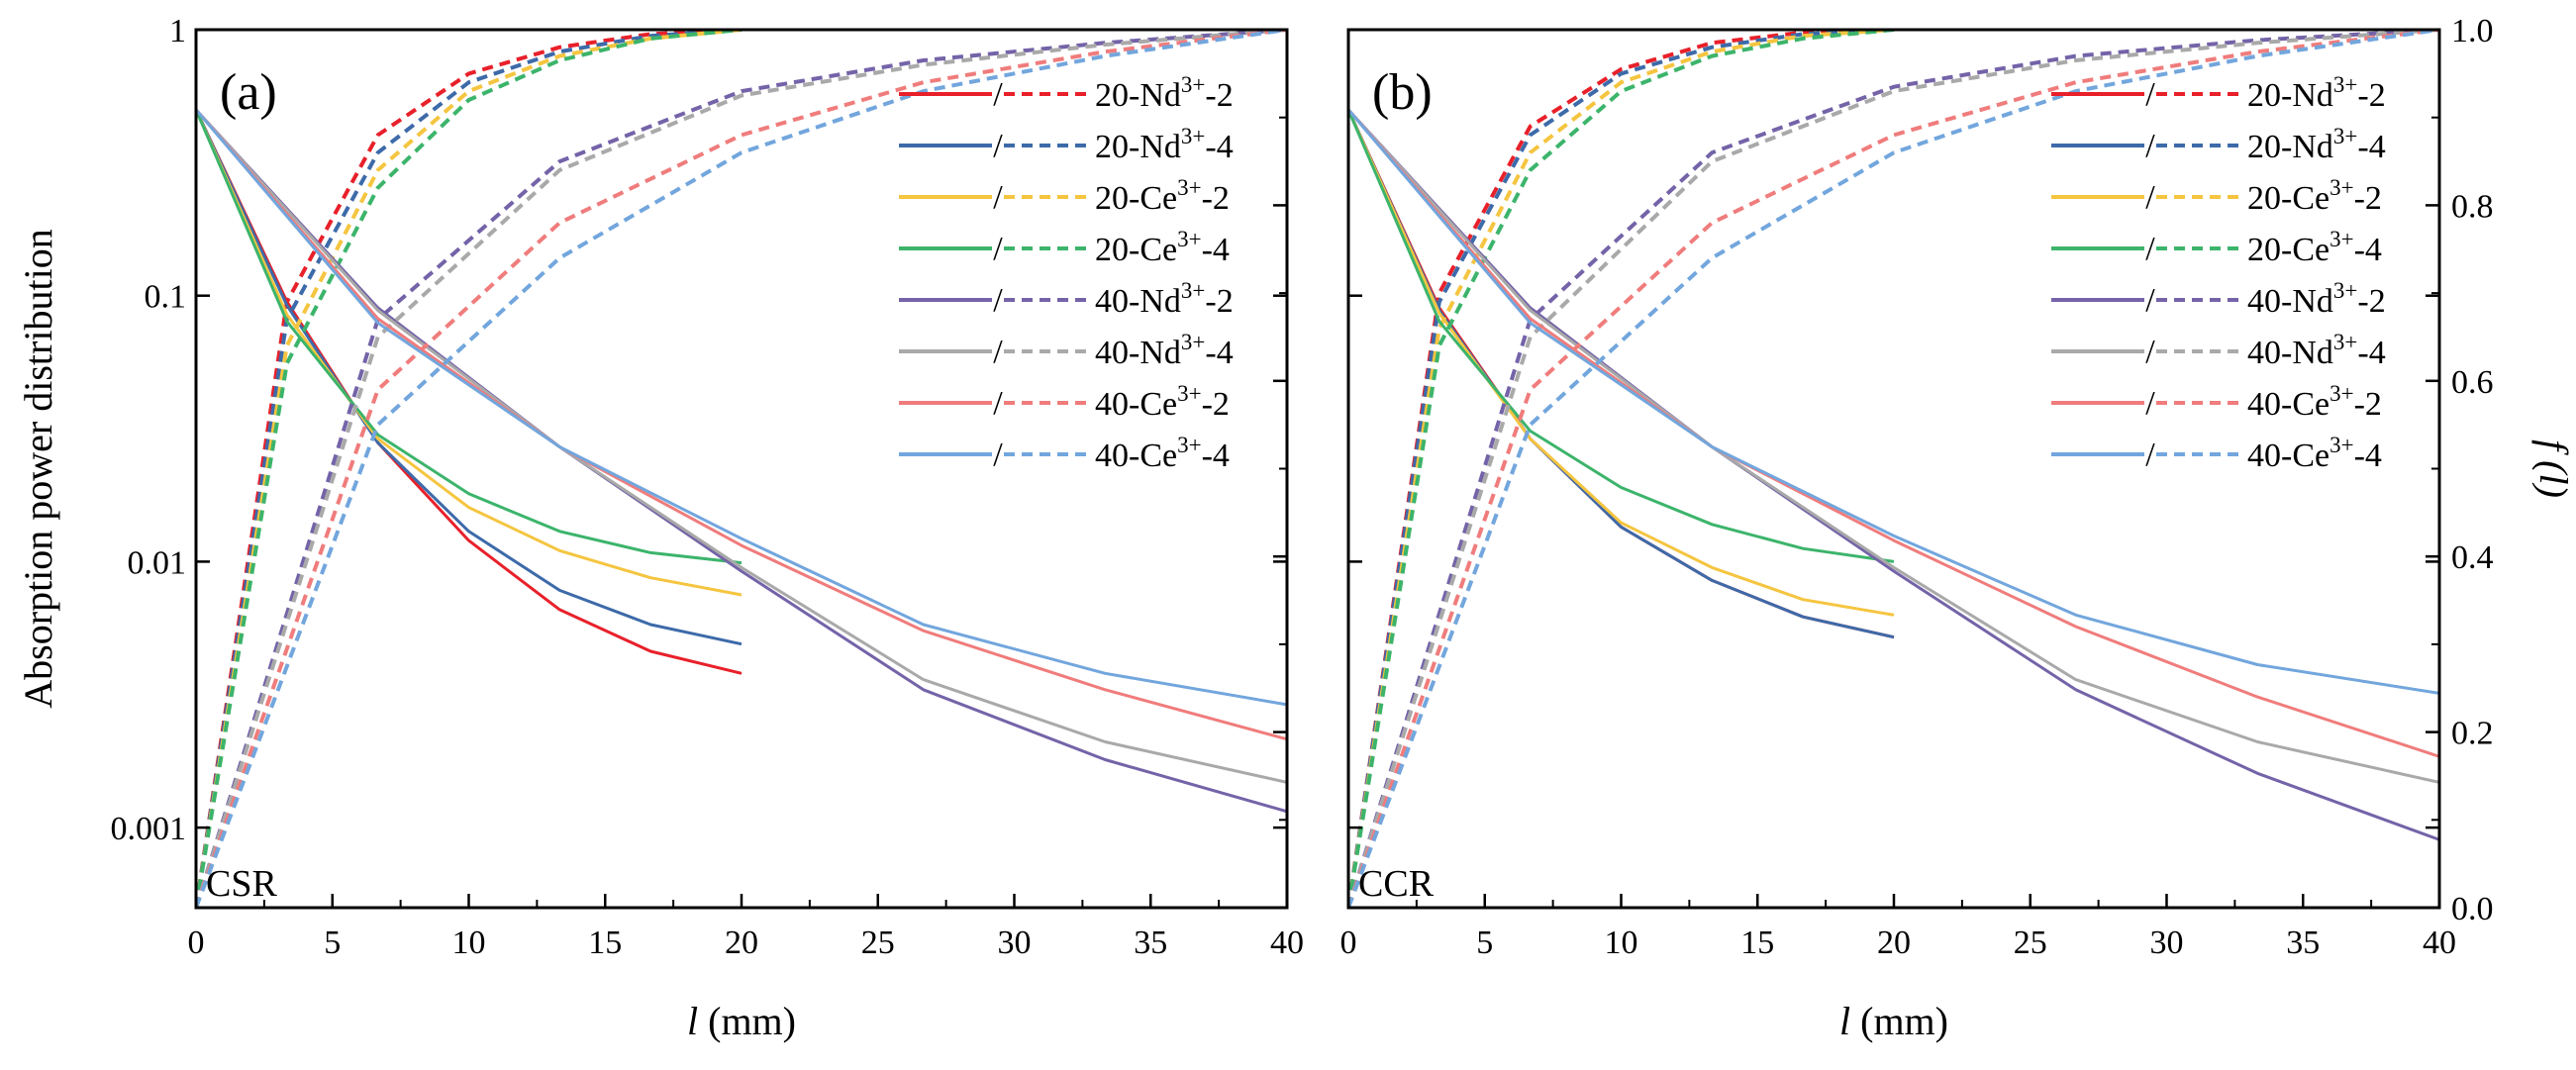  What do you see at coordinates (178, 31) in the screenshot?
I see `y-tick-label-left: 1` at bounding box center [178, 31].